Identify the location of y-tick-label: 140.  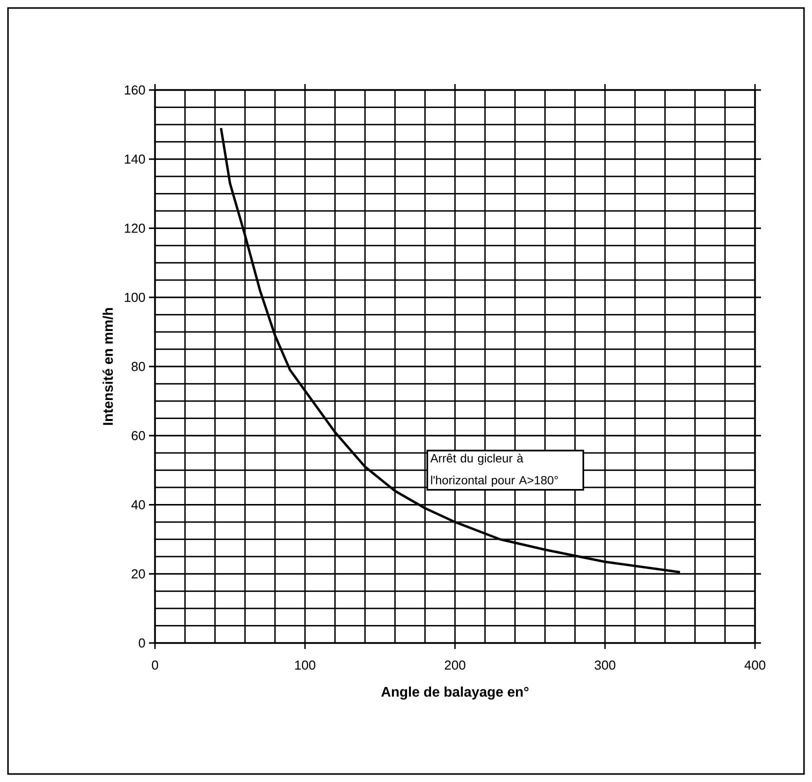
(134, 159).